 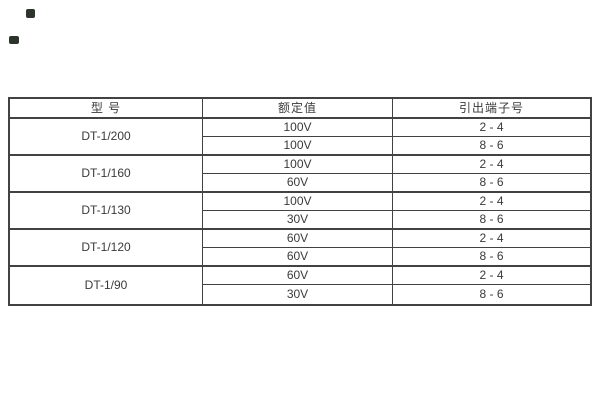 What do you see at coordinates (491, 109) in the screenshot?
I see `column-header-terminal: 引出端子号` at bounding box center [491, 109].